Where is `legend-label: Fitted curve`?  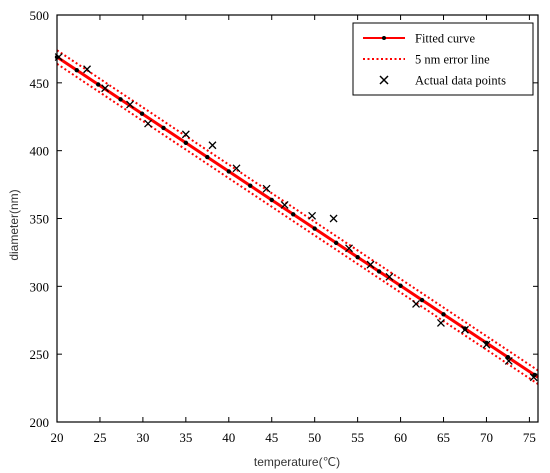
legend-label: Fitted curve is located at coordinates (445, 39).